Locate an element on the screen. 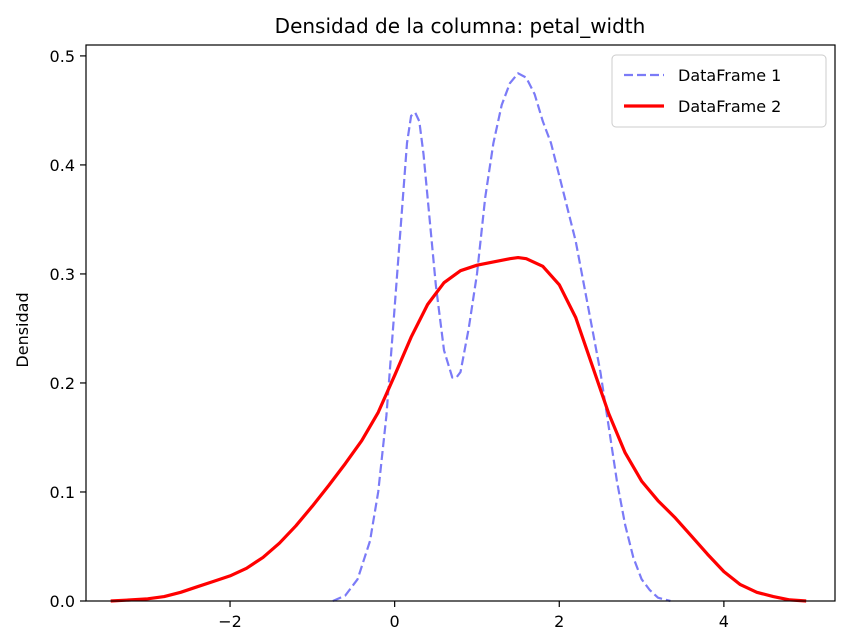 This screenshot has width=849, height=642. x-tick-label: 4 is located at coordinates (724, 621).